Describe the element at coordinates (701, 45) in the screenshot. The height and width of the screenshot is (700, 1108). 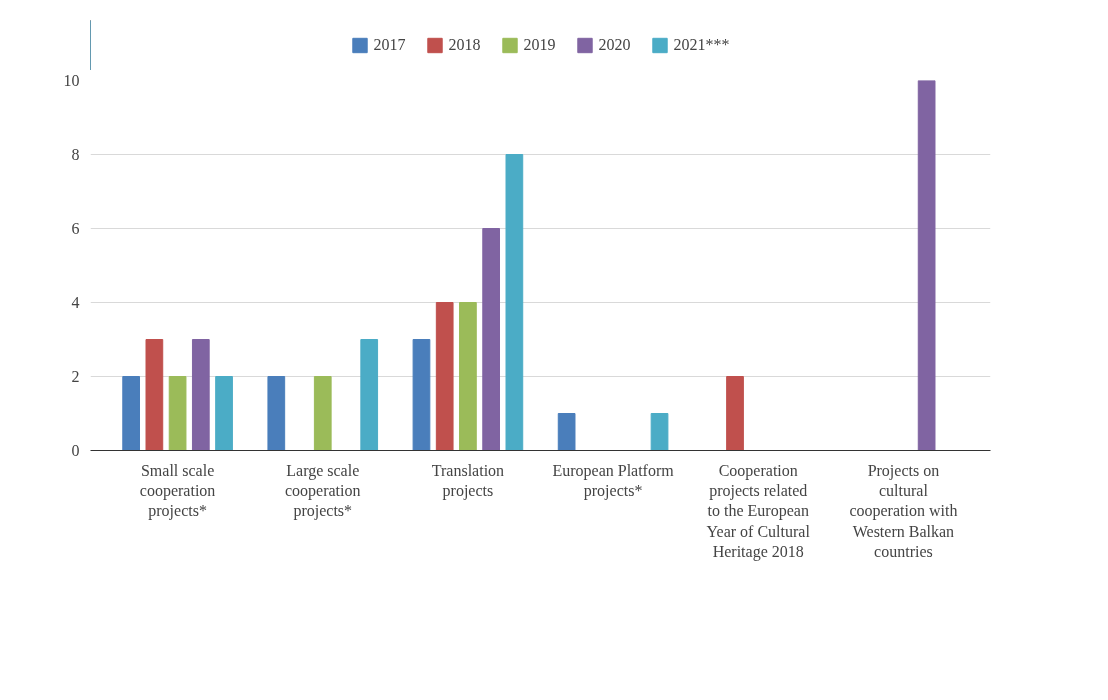
I see `legend-label: 2021***` at that location.